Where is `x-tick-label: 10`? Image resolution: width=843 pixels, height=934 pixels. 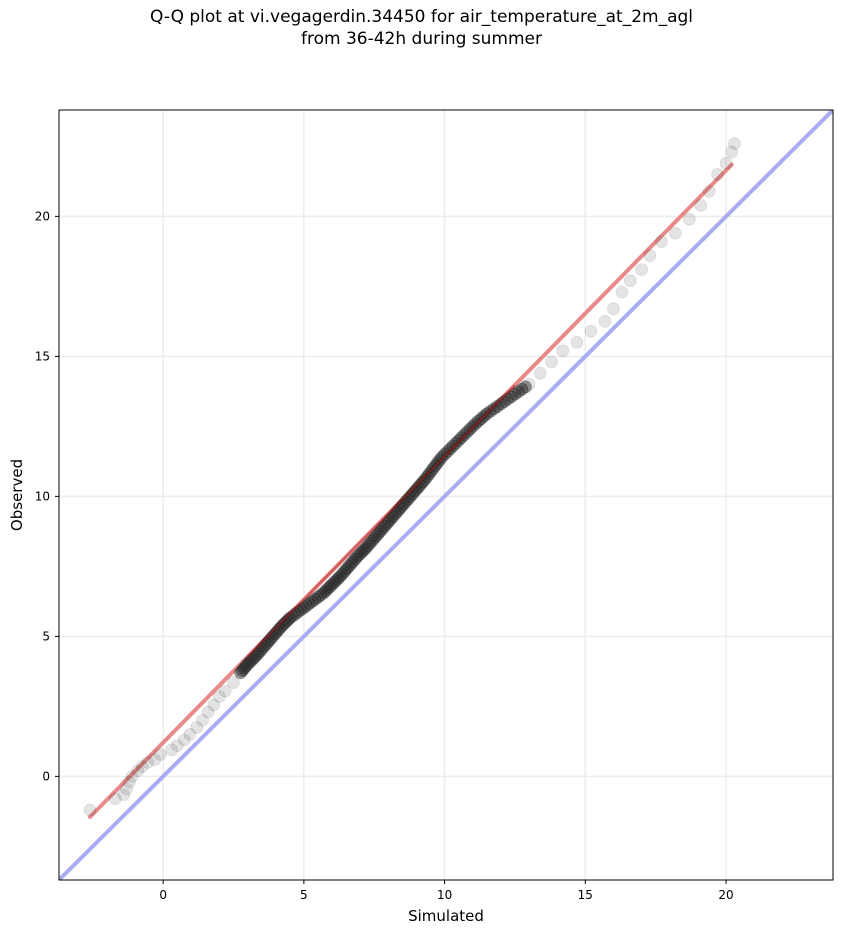
x-tick-label: 10 is located at coordinates (444, 895).